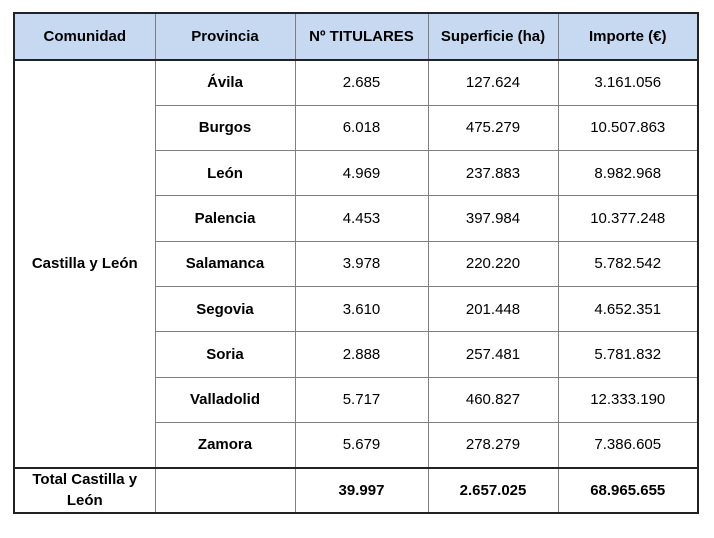 This screenshot has width=714, height=538. What do you see at coordinates (361, 399) in the screenshot?
I see `titulares-cell: 5.717` at bounding box center [361, 399].